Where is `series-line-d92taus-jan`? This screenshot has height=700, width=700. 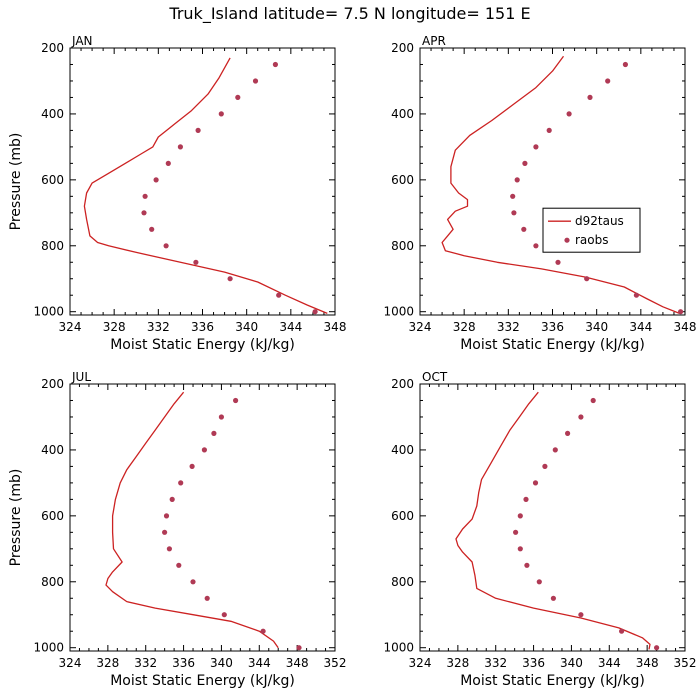 series-line-d92taus-jan is located at coordinates (205, 185).